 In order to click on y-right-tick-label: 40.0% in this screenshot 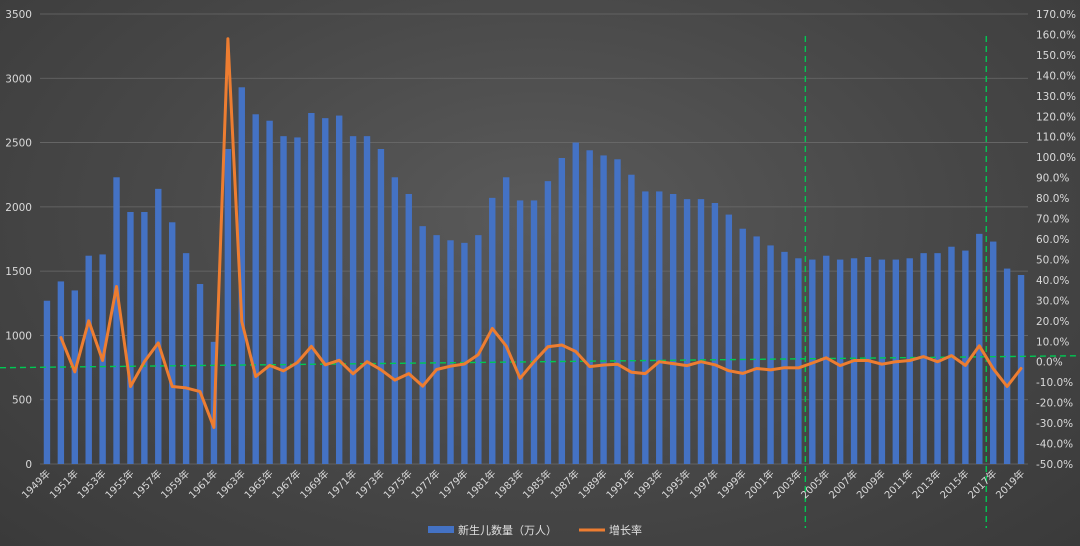, I will do `click(1052, 281)`.